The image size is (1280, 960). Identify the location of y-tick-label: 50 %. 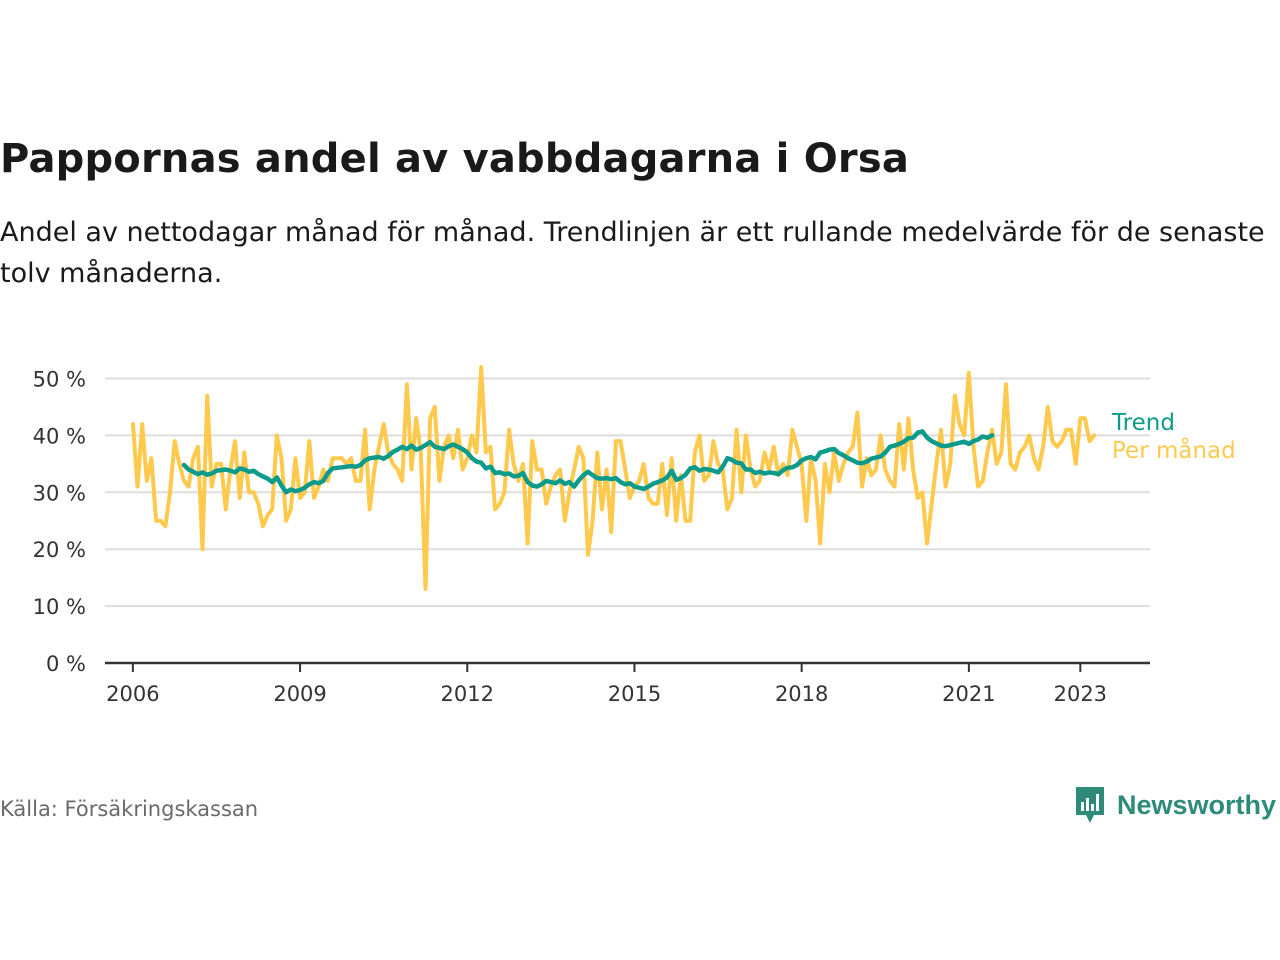
(59, 380).